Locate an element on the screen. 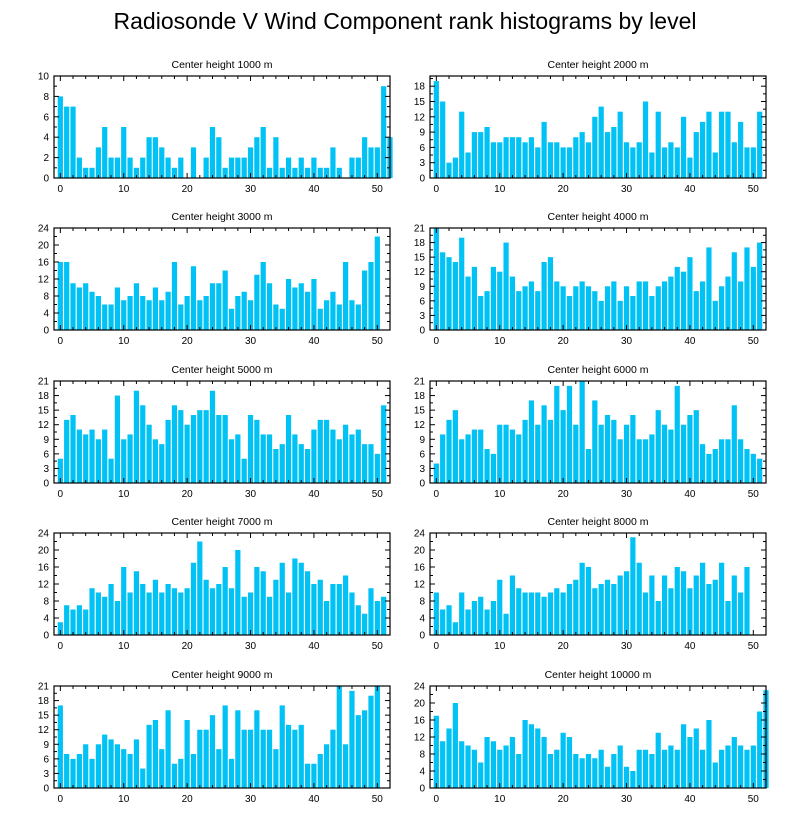  histogram-panel-1: Center height 1000 m 0 10 20 30 40 50 0 2 4 6 8 10 is located at coordinates (215, 127).